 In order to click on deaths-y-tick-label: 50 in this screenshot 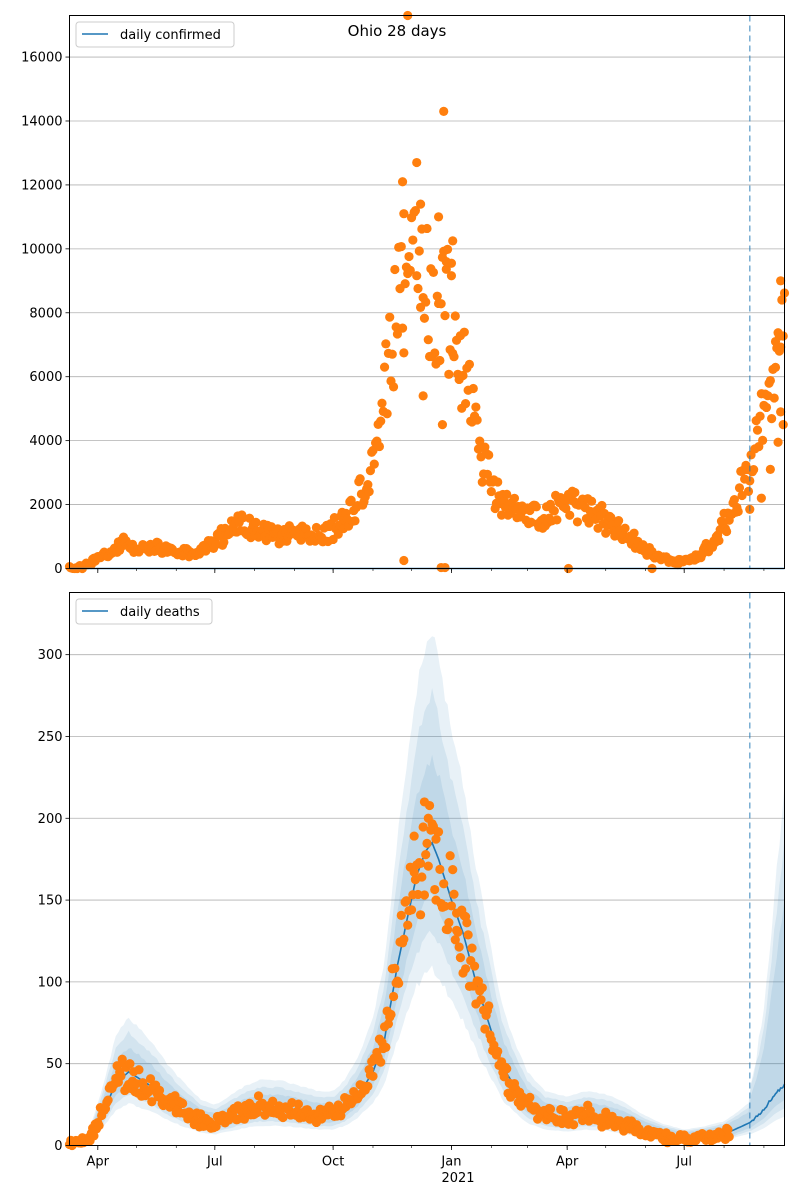, I will do `click(54, 1064)`.